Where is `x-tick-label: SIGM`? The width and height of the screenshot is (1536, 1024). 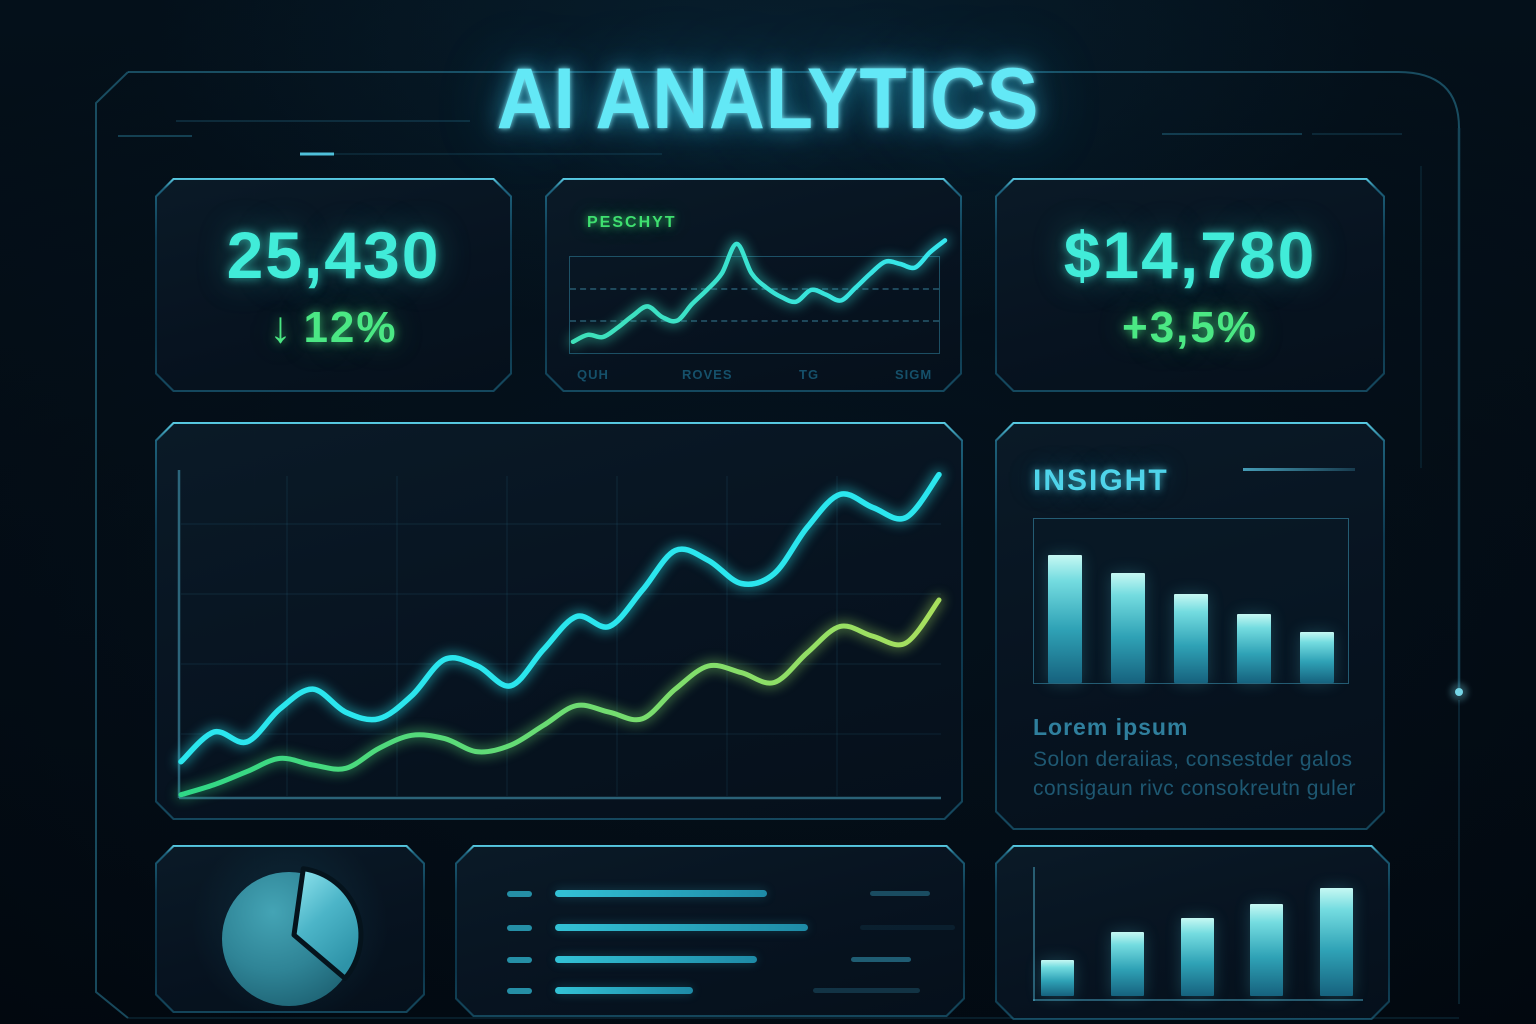 x-tick-label: SIGM is located at coordinates (914, 374).